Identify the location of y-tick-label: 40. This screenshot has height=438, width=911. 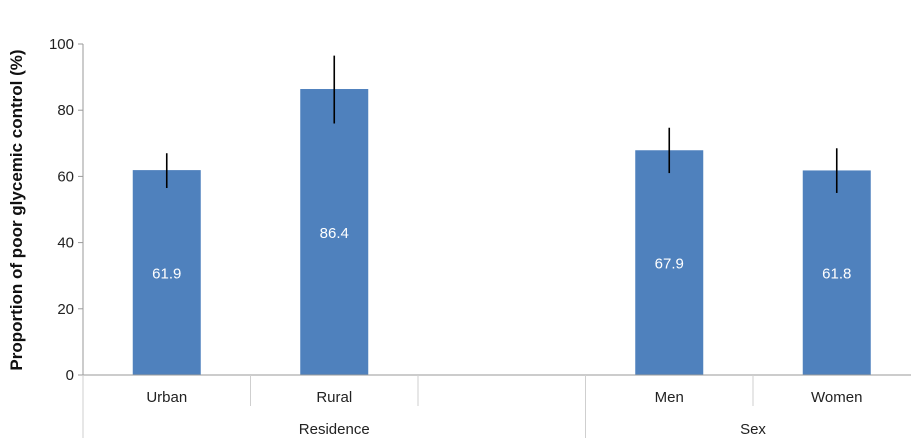
(65, 243).